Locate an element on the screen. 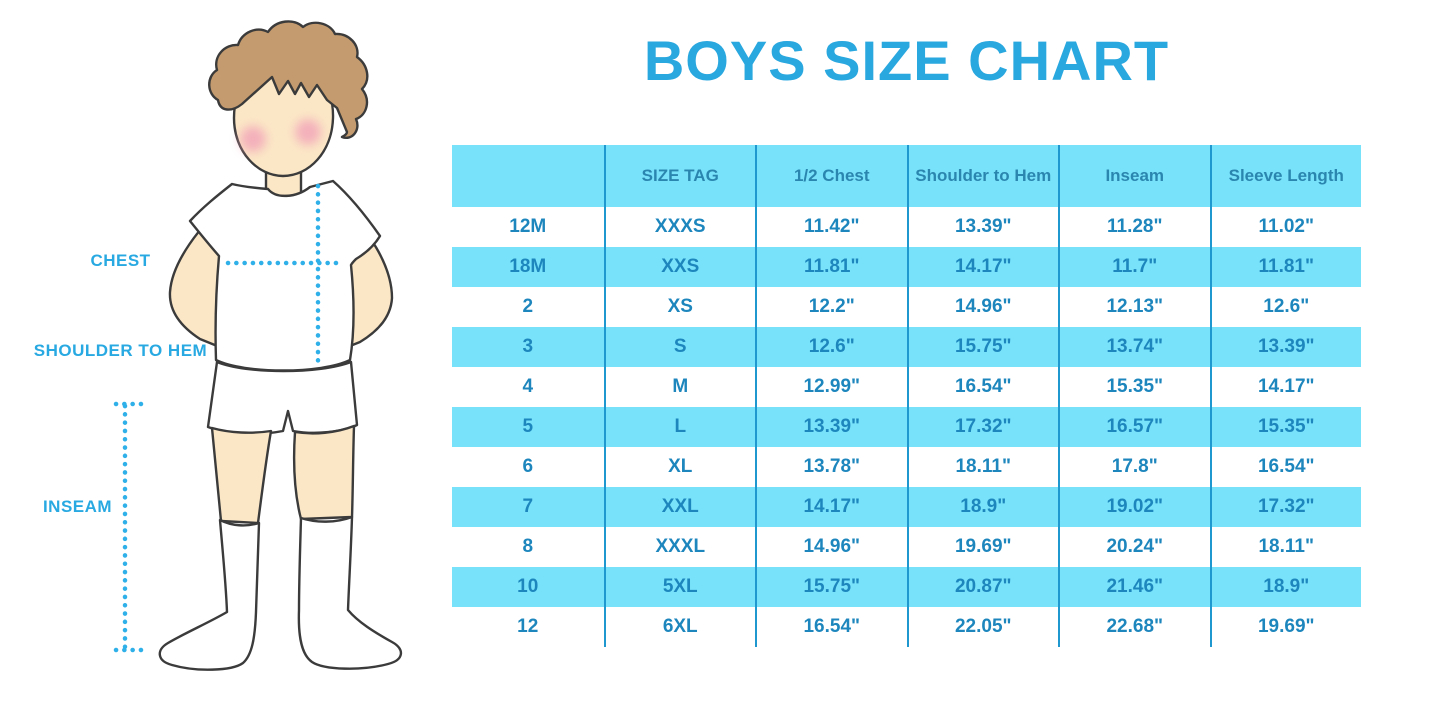  column-header: SIZE TAG is located at coordinates (679, 176).